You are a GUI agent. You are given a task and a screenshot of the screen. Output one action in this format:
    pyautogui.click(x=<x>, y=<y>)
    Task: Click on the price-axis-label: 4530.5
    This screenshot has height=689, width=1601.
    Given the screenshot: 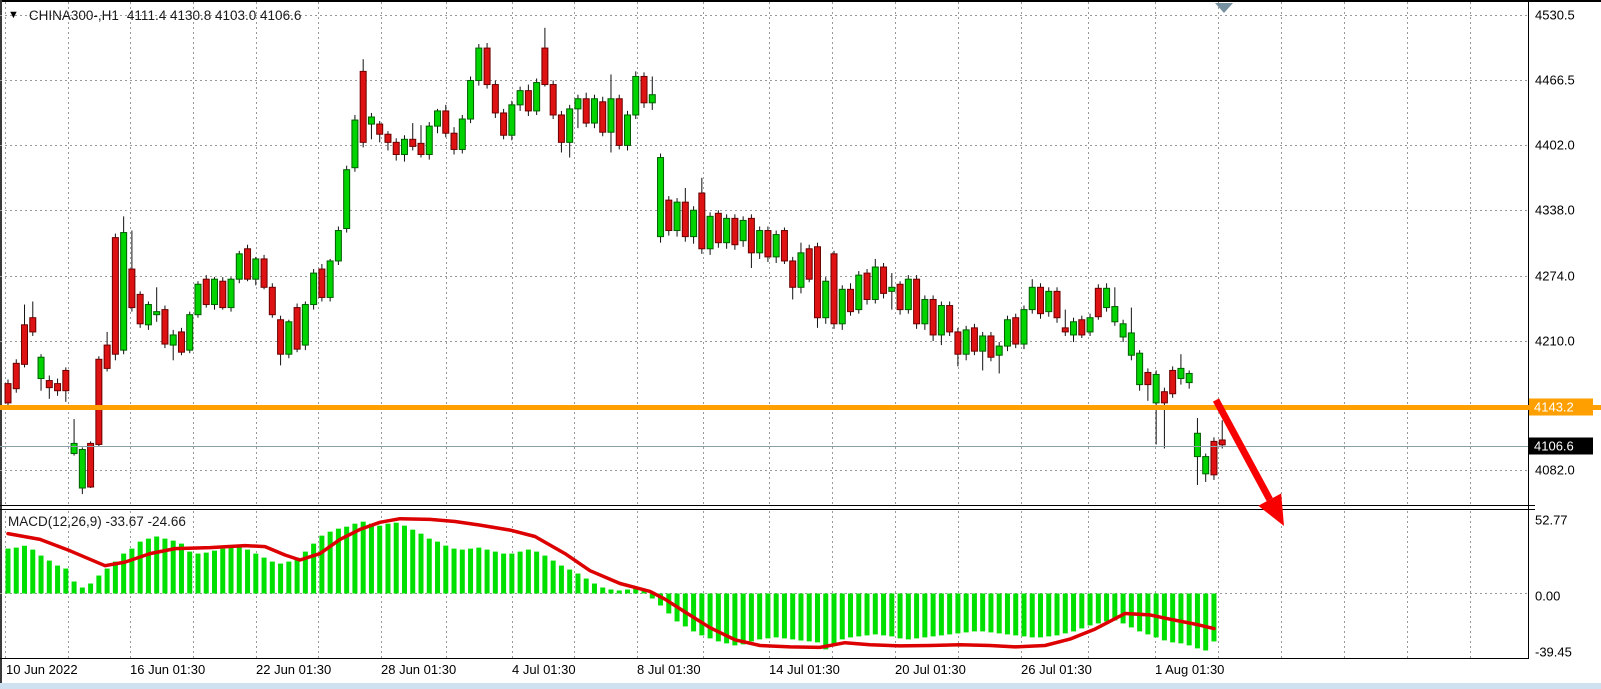 What is the action you would take?
    pyautogui.click(x=1555, y=15)
    